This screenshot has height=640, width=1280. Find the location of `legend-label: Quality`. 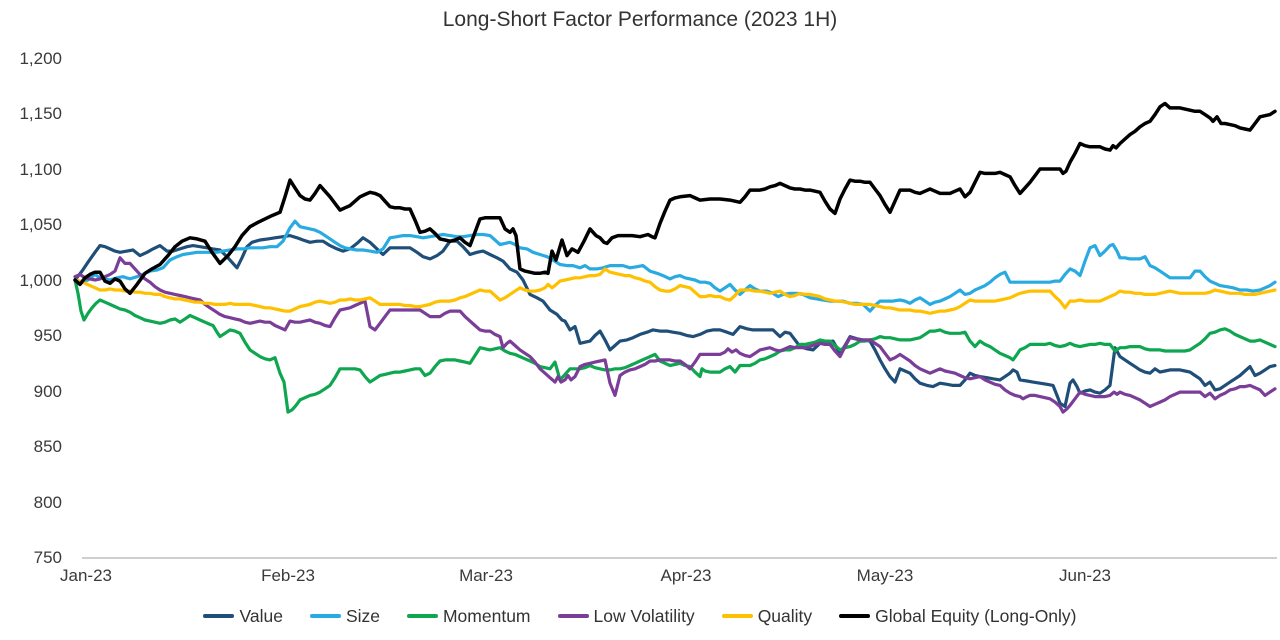

legend-label: Quality is located at coordinates (785, 615).